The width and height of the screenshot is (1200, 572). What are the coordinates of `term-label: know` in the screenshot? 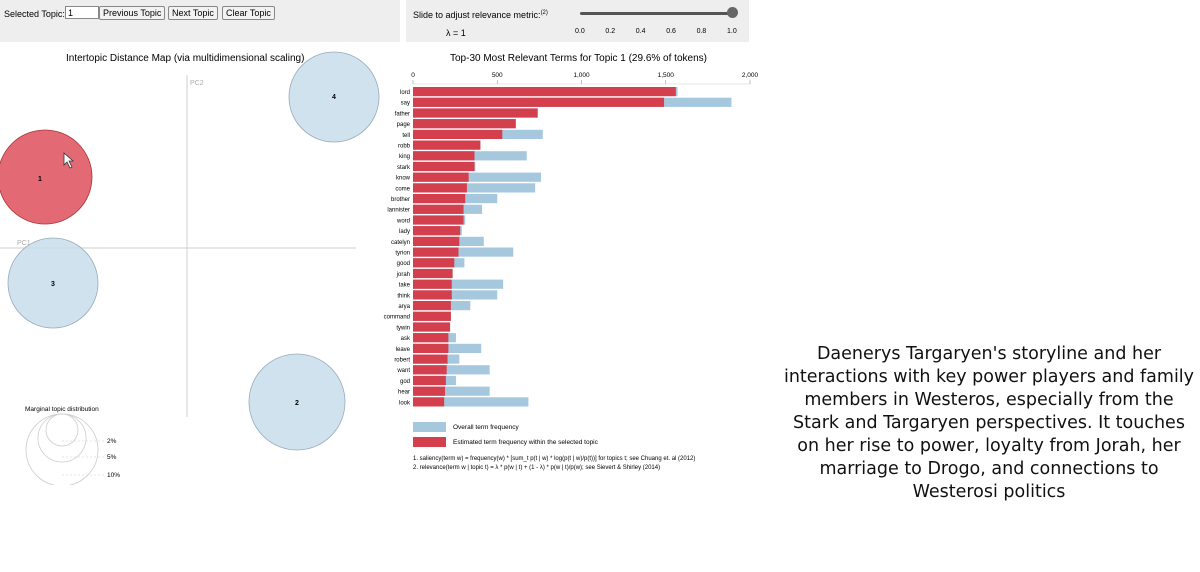 It's located at (403, 179).